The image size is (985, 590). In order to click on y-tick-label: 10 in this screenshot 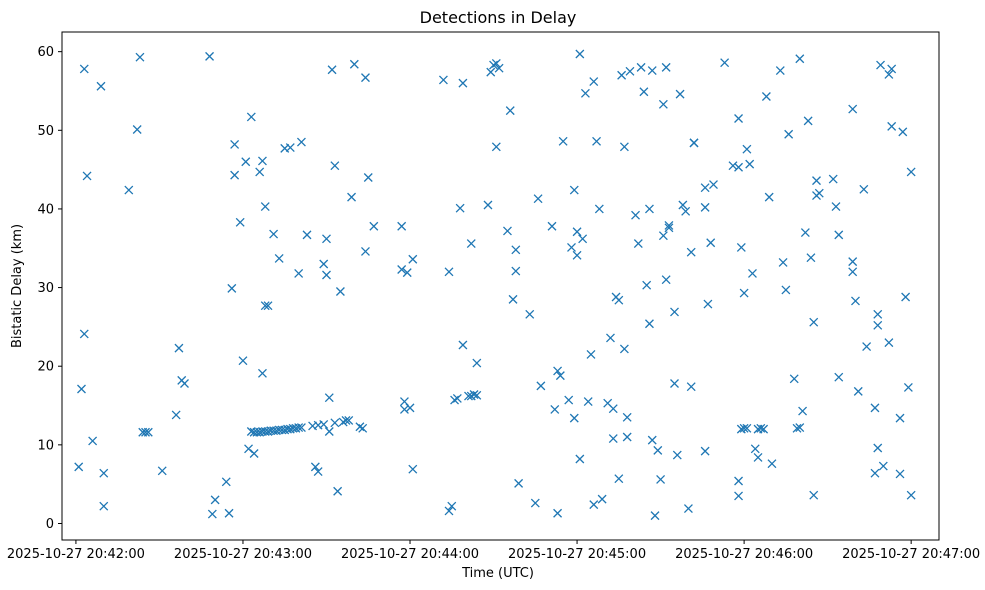, I will do `click(45, 445)`.